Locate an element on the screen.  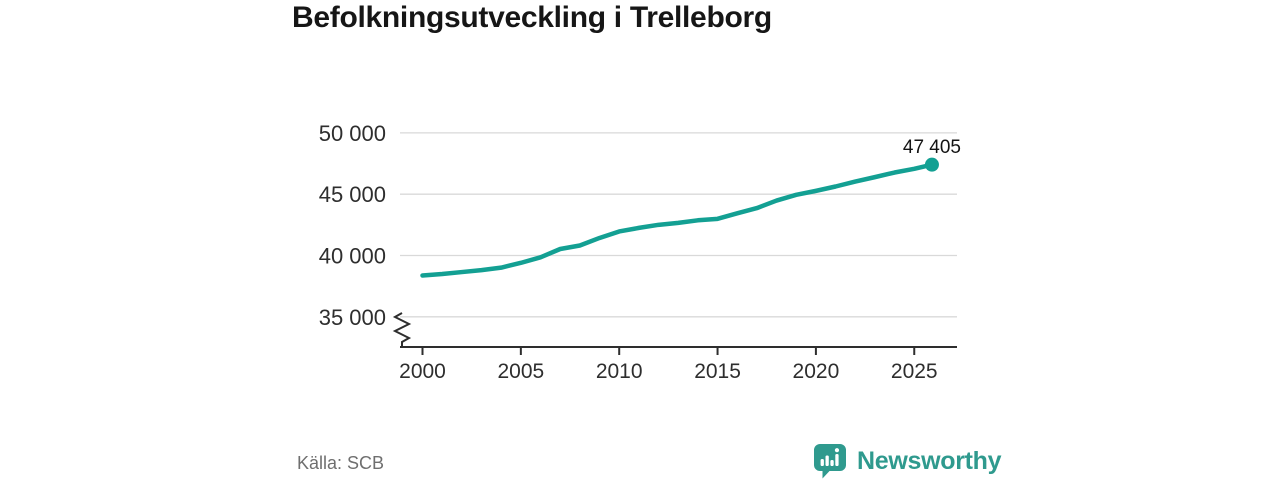
exclamation-dot is located at coordinates (837, 450).